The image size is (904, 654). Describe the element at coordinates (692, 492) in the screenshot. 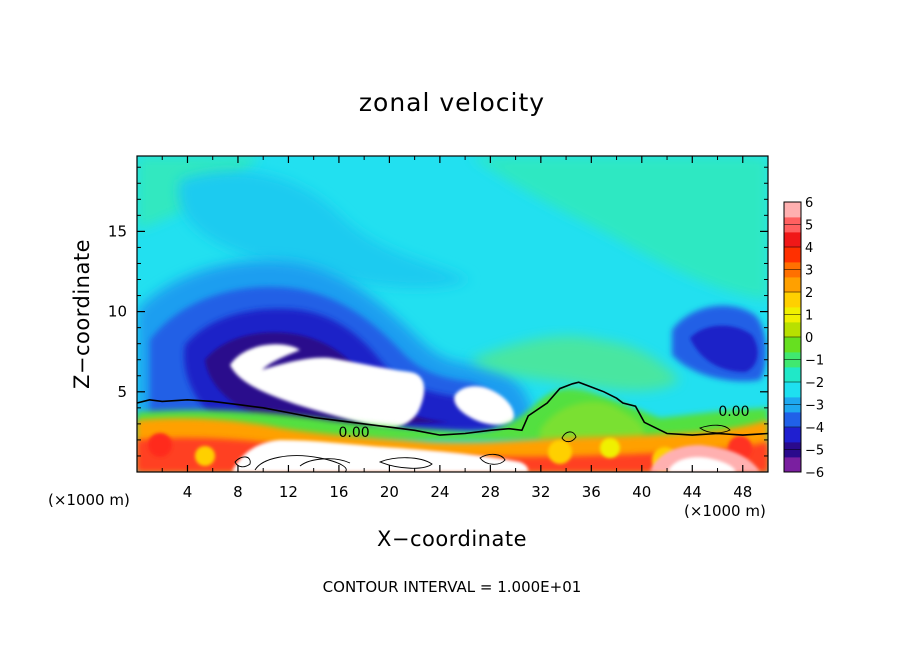

I see `x-tick-label: 44` at that location.